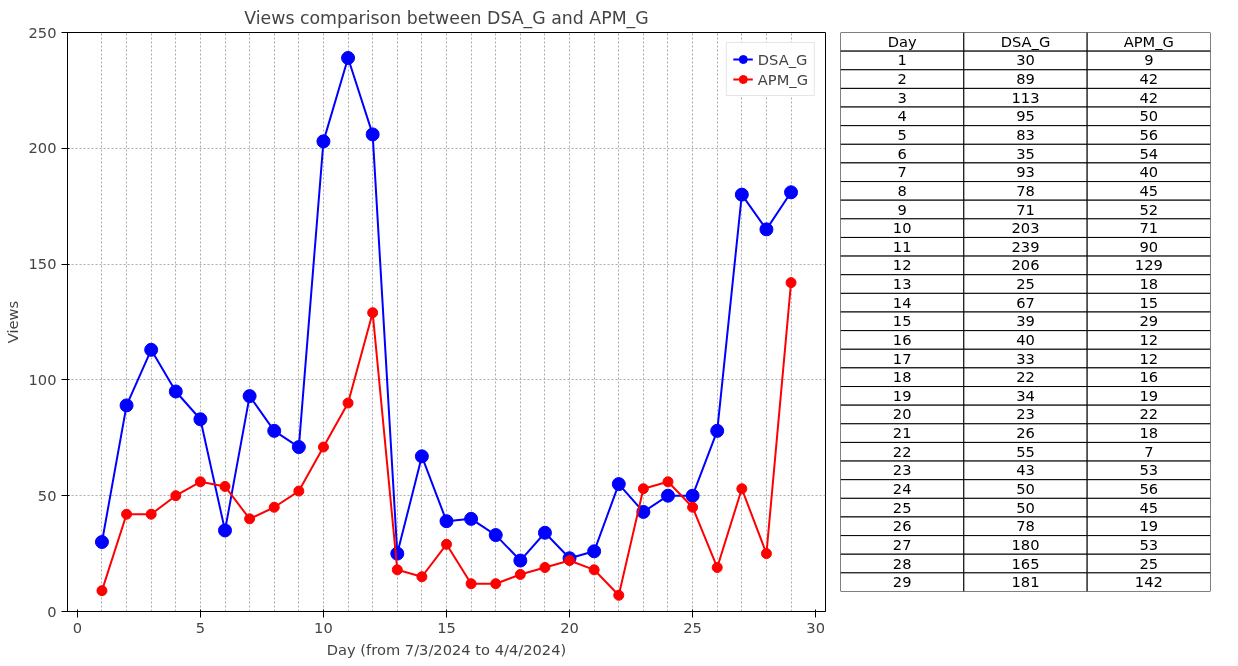 The height and width of the screenshot is (666, 1238). What do you see at coordinates (1025, 321) in the screenshot?
I see `data-label: 39` at bounding box center [1025, 321].